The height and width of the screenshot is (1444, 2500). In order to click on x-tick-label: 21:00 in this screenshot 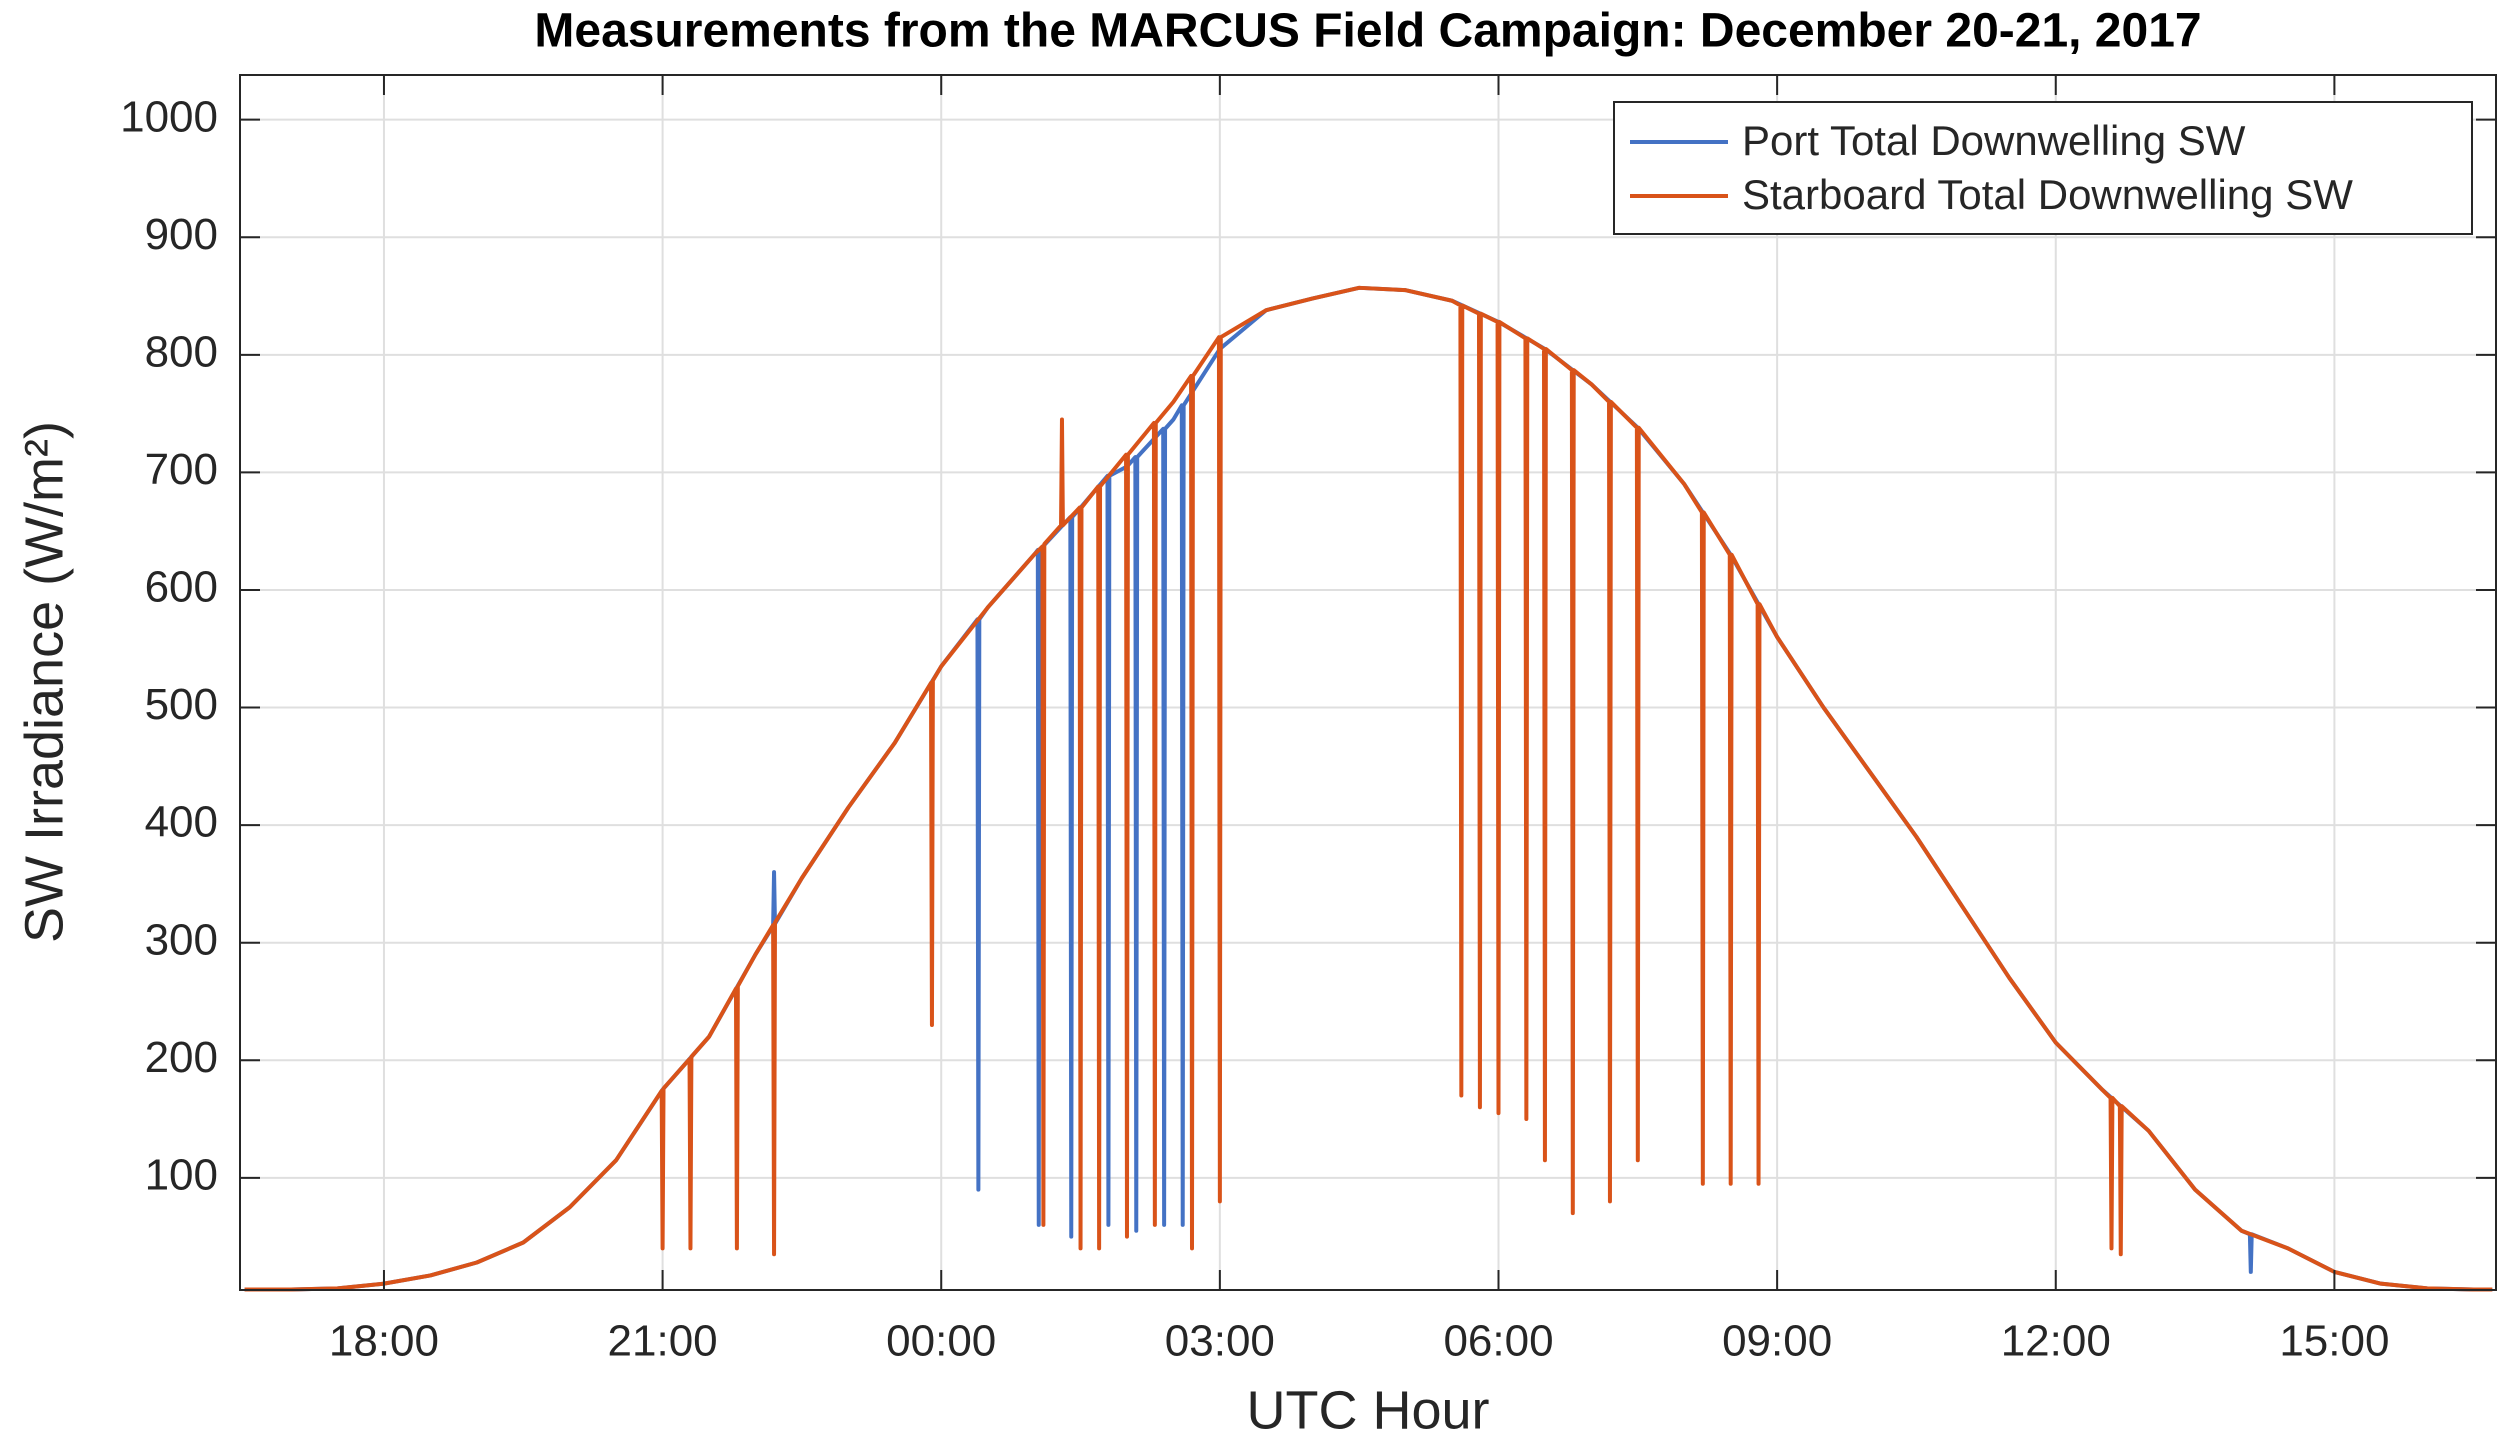, I will do `click(663, 1341)`.